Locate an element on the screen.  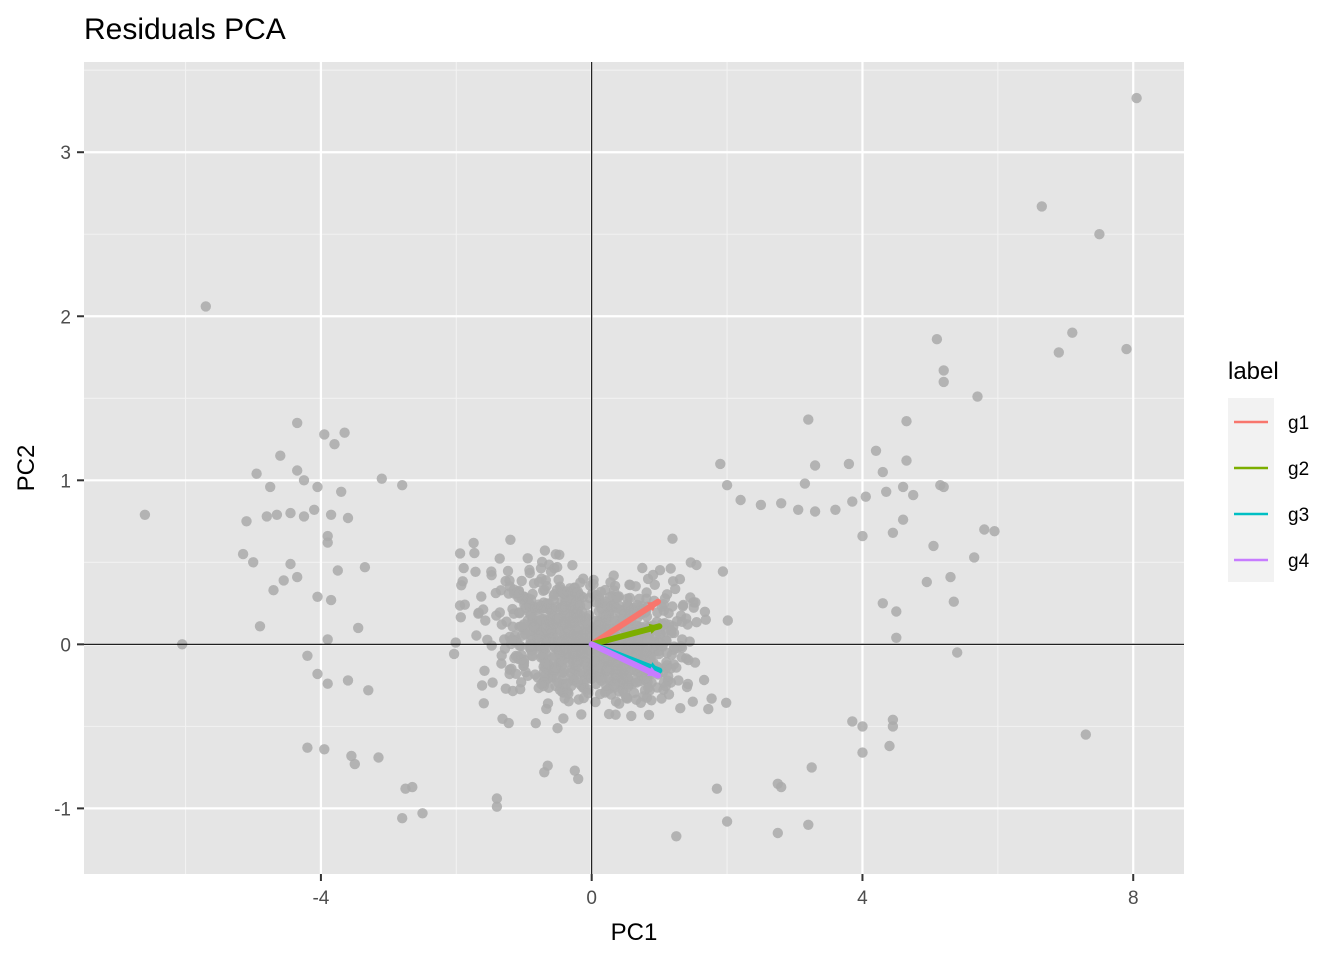
arrow-g1 is located at coordinates (625, 623).